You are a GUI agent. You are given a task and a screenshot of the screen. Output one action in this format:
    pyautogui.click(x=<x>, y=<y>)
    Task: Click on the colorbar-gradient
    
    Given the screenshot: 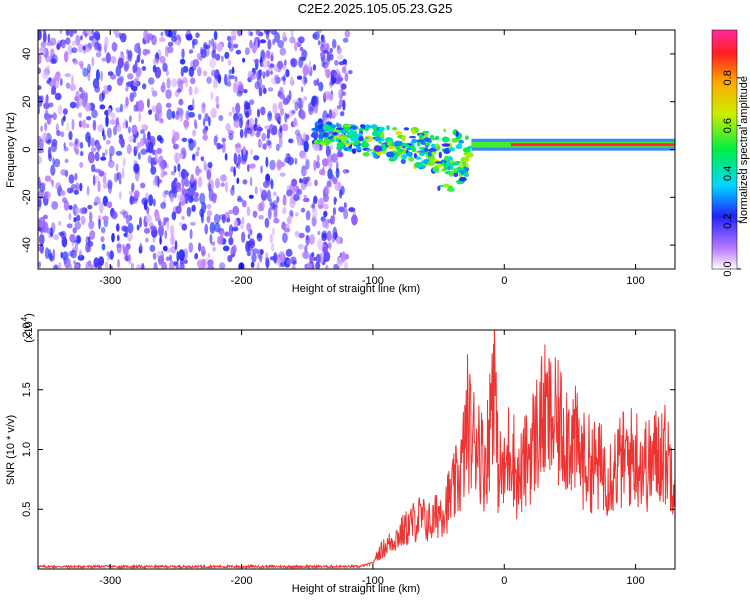 What is the action you would take?
    pyautogui.click(x=724, y=149)
    